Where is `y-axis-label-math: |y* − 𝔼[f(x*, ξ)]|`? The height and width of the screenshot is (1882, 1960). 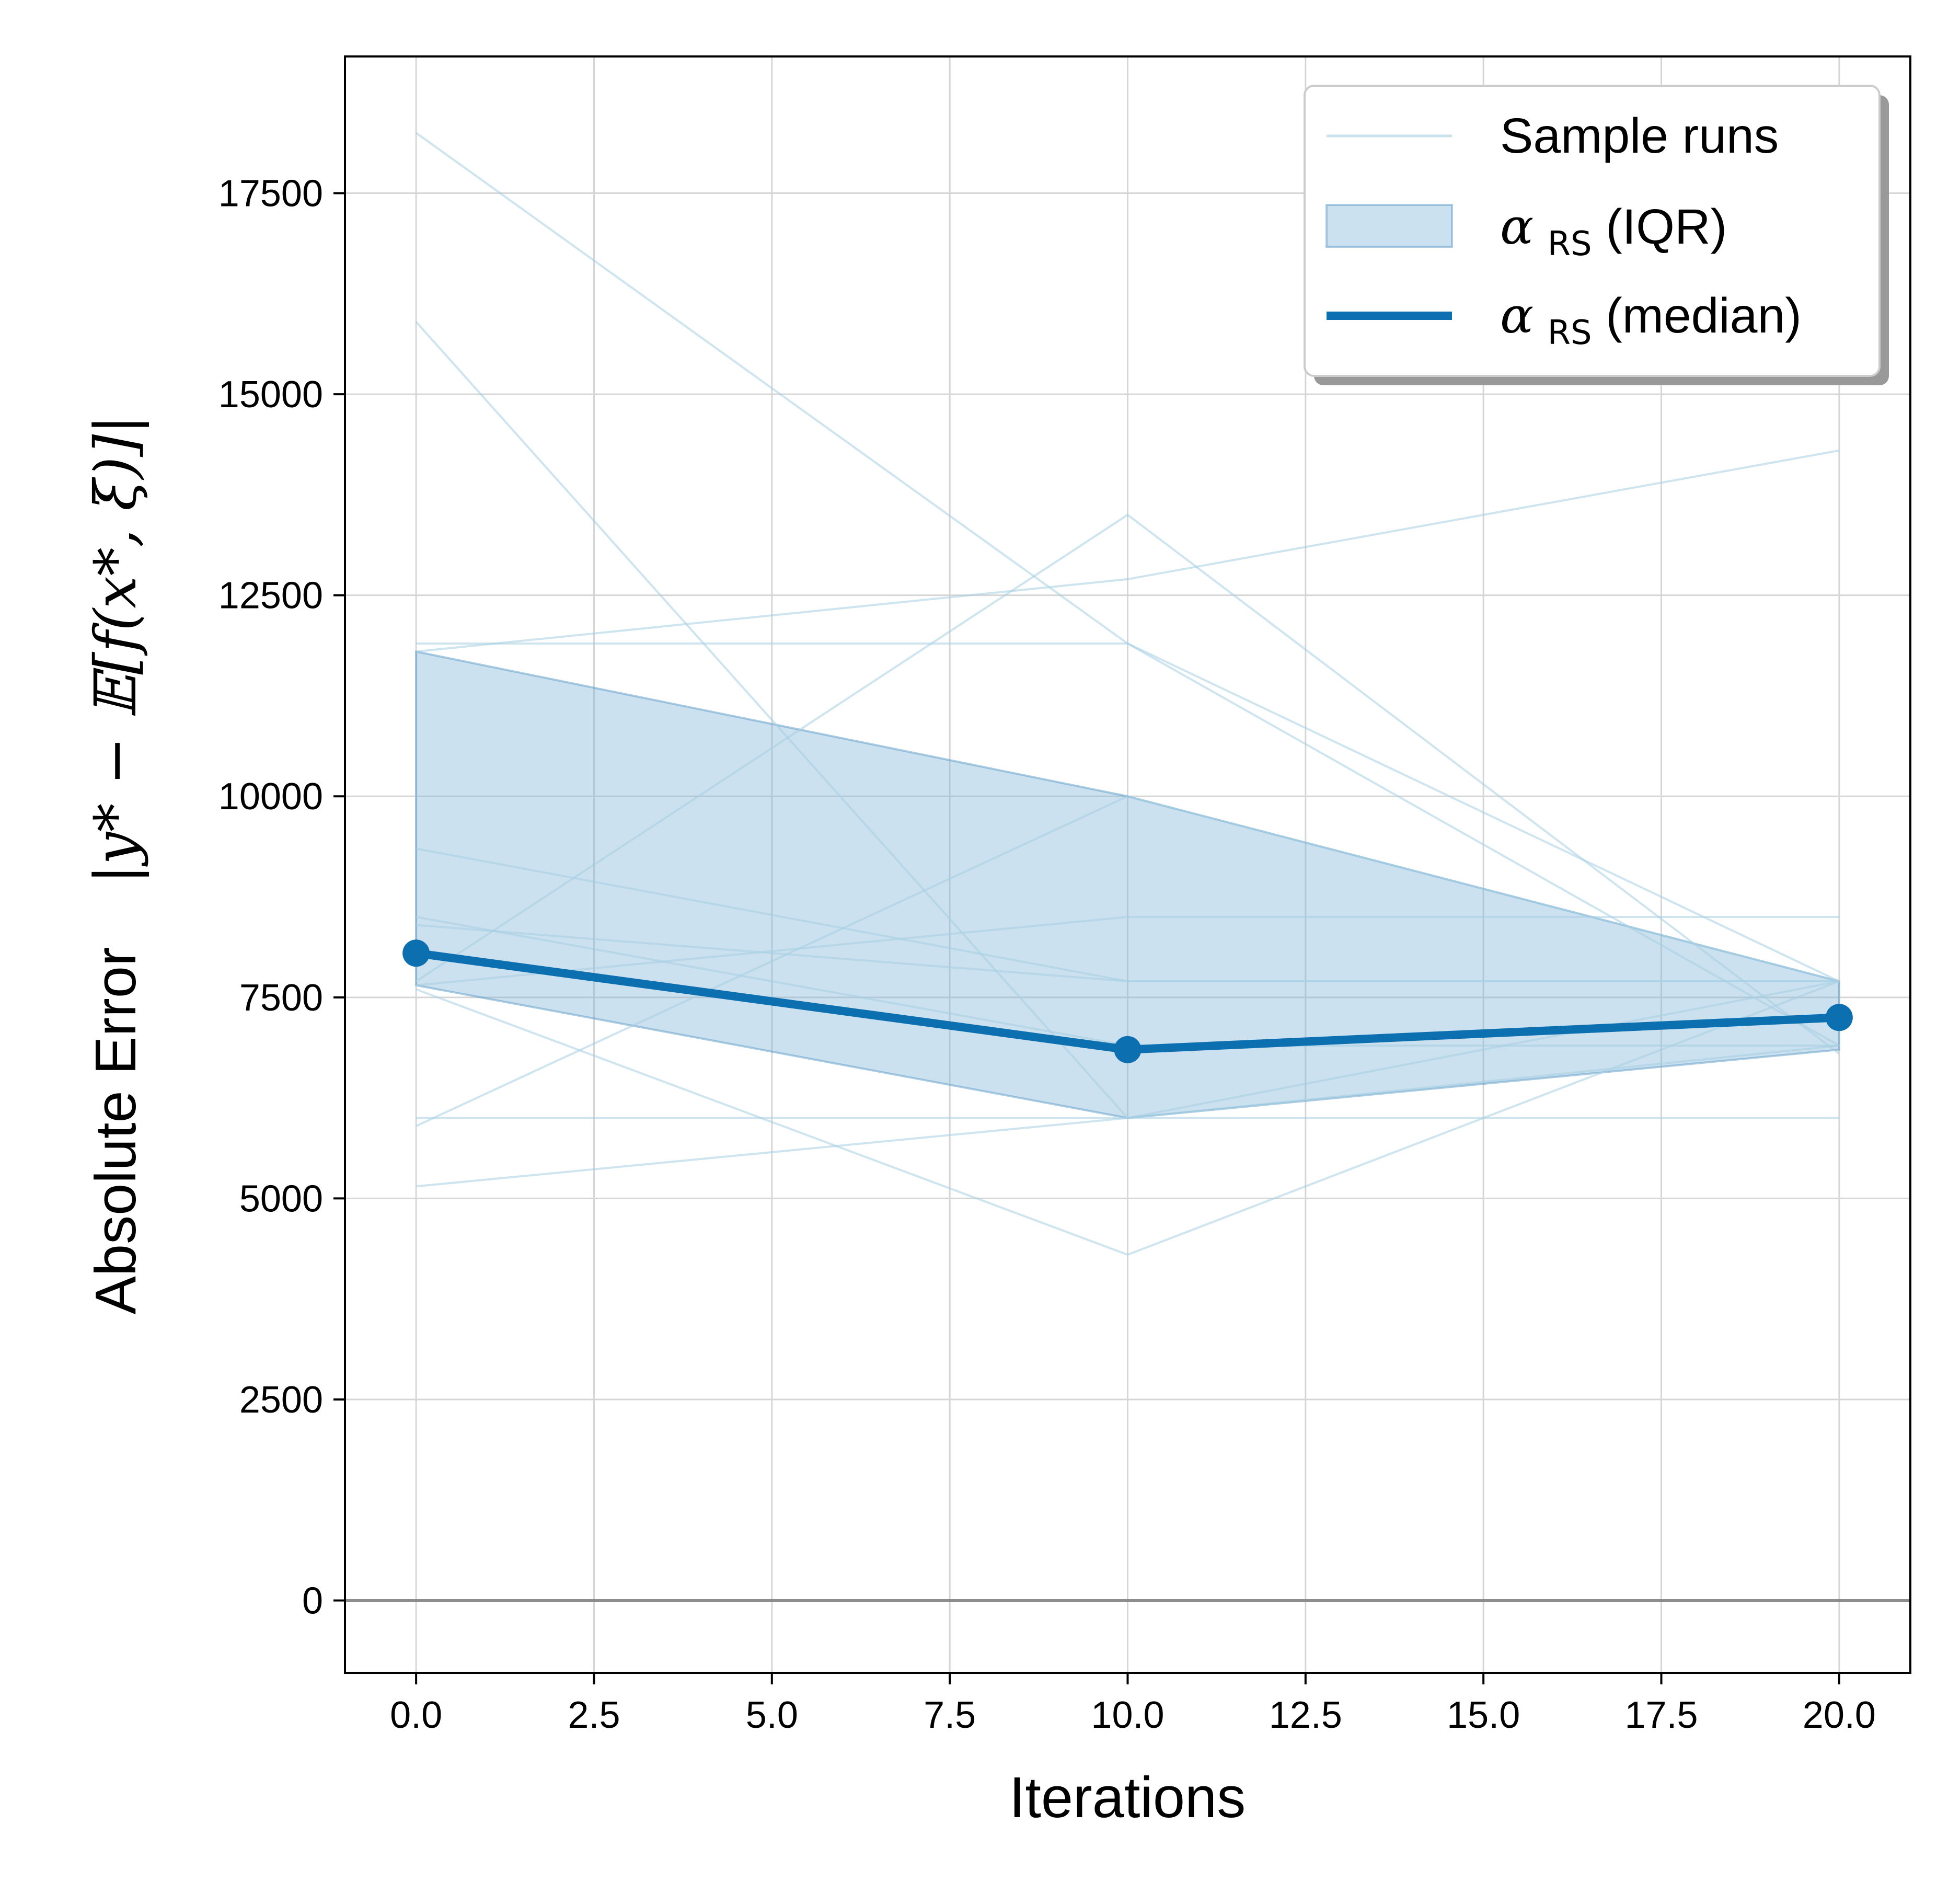 y-axis-label-math: |y* − 𝔼[f(x*, ξ)]| is located at coordinates (115, 649).